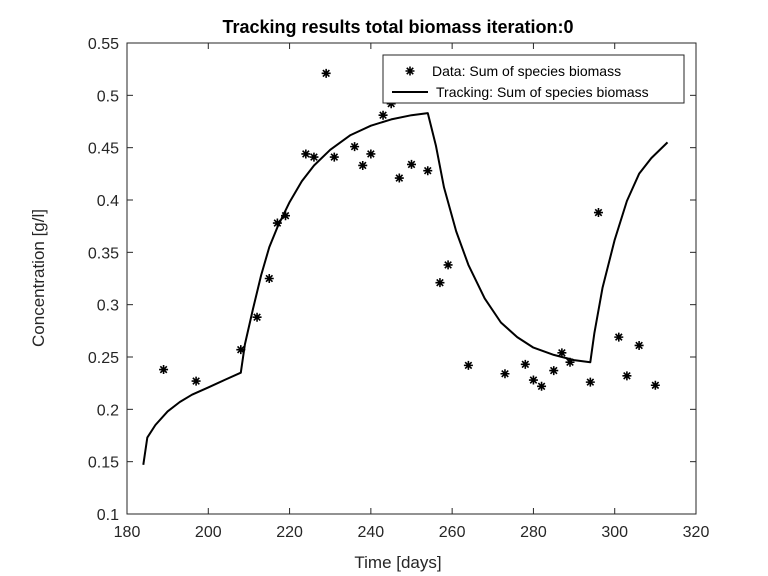 The width and height of the screenshot is (768, 576). I want to click on y-tick-label: 0.1, so click(108, 515).